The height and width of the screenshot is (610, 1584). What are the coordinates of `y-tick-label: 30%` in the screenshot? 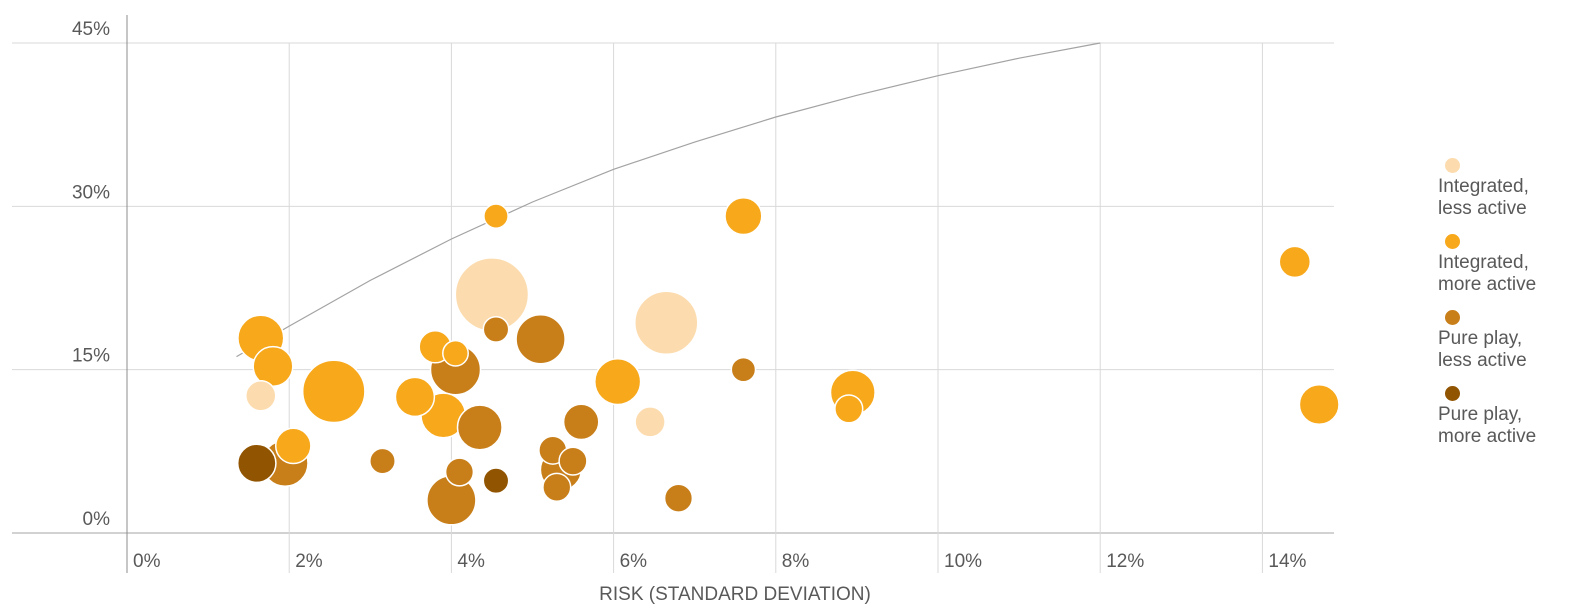 It's located at (91, 192).